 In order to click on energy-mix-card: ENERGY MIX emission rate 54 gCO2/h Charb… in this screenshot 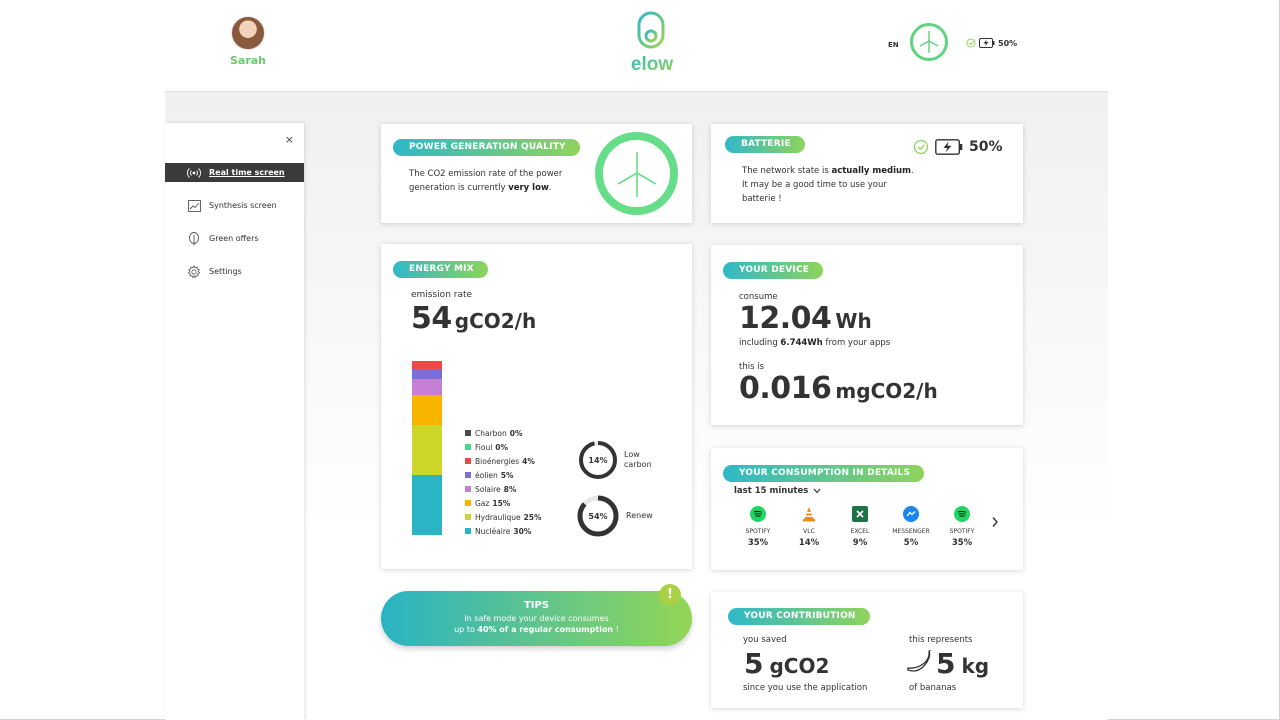, I will do `click(536, 406)`.